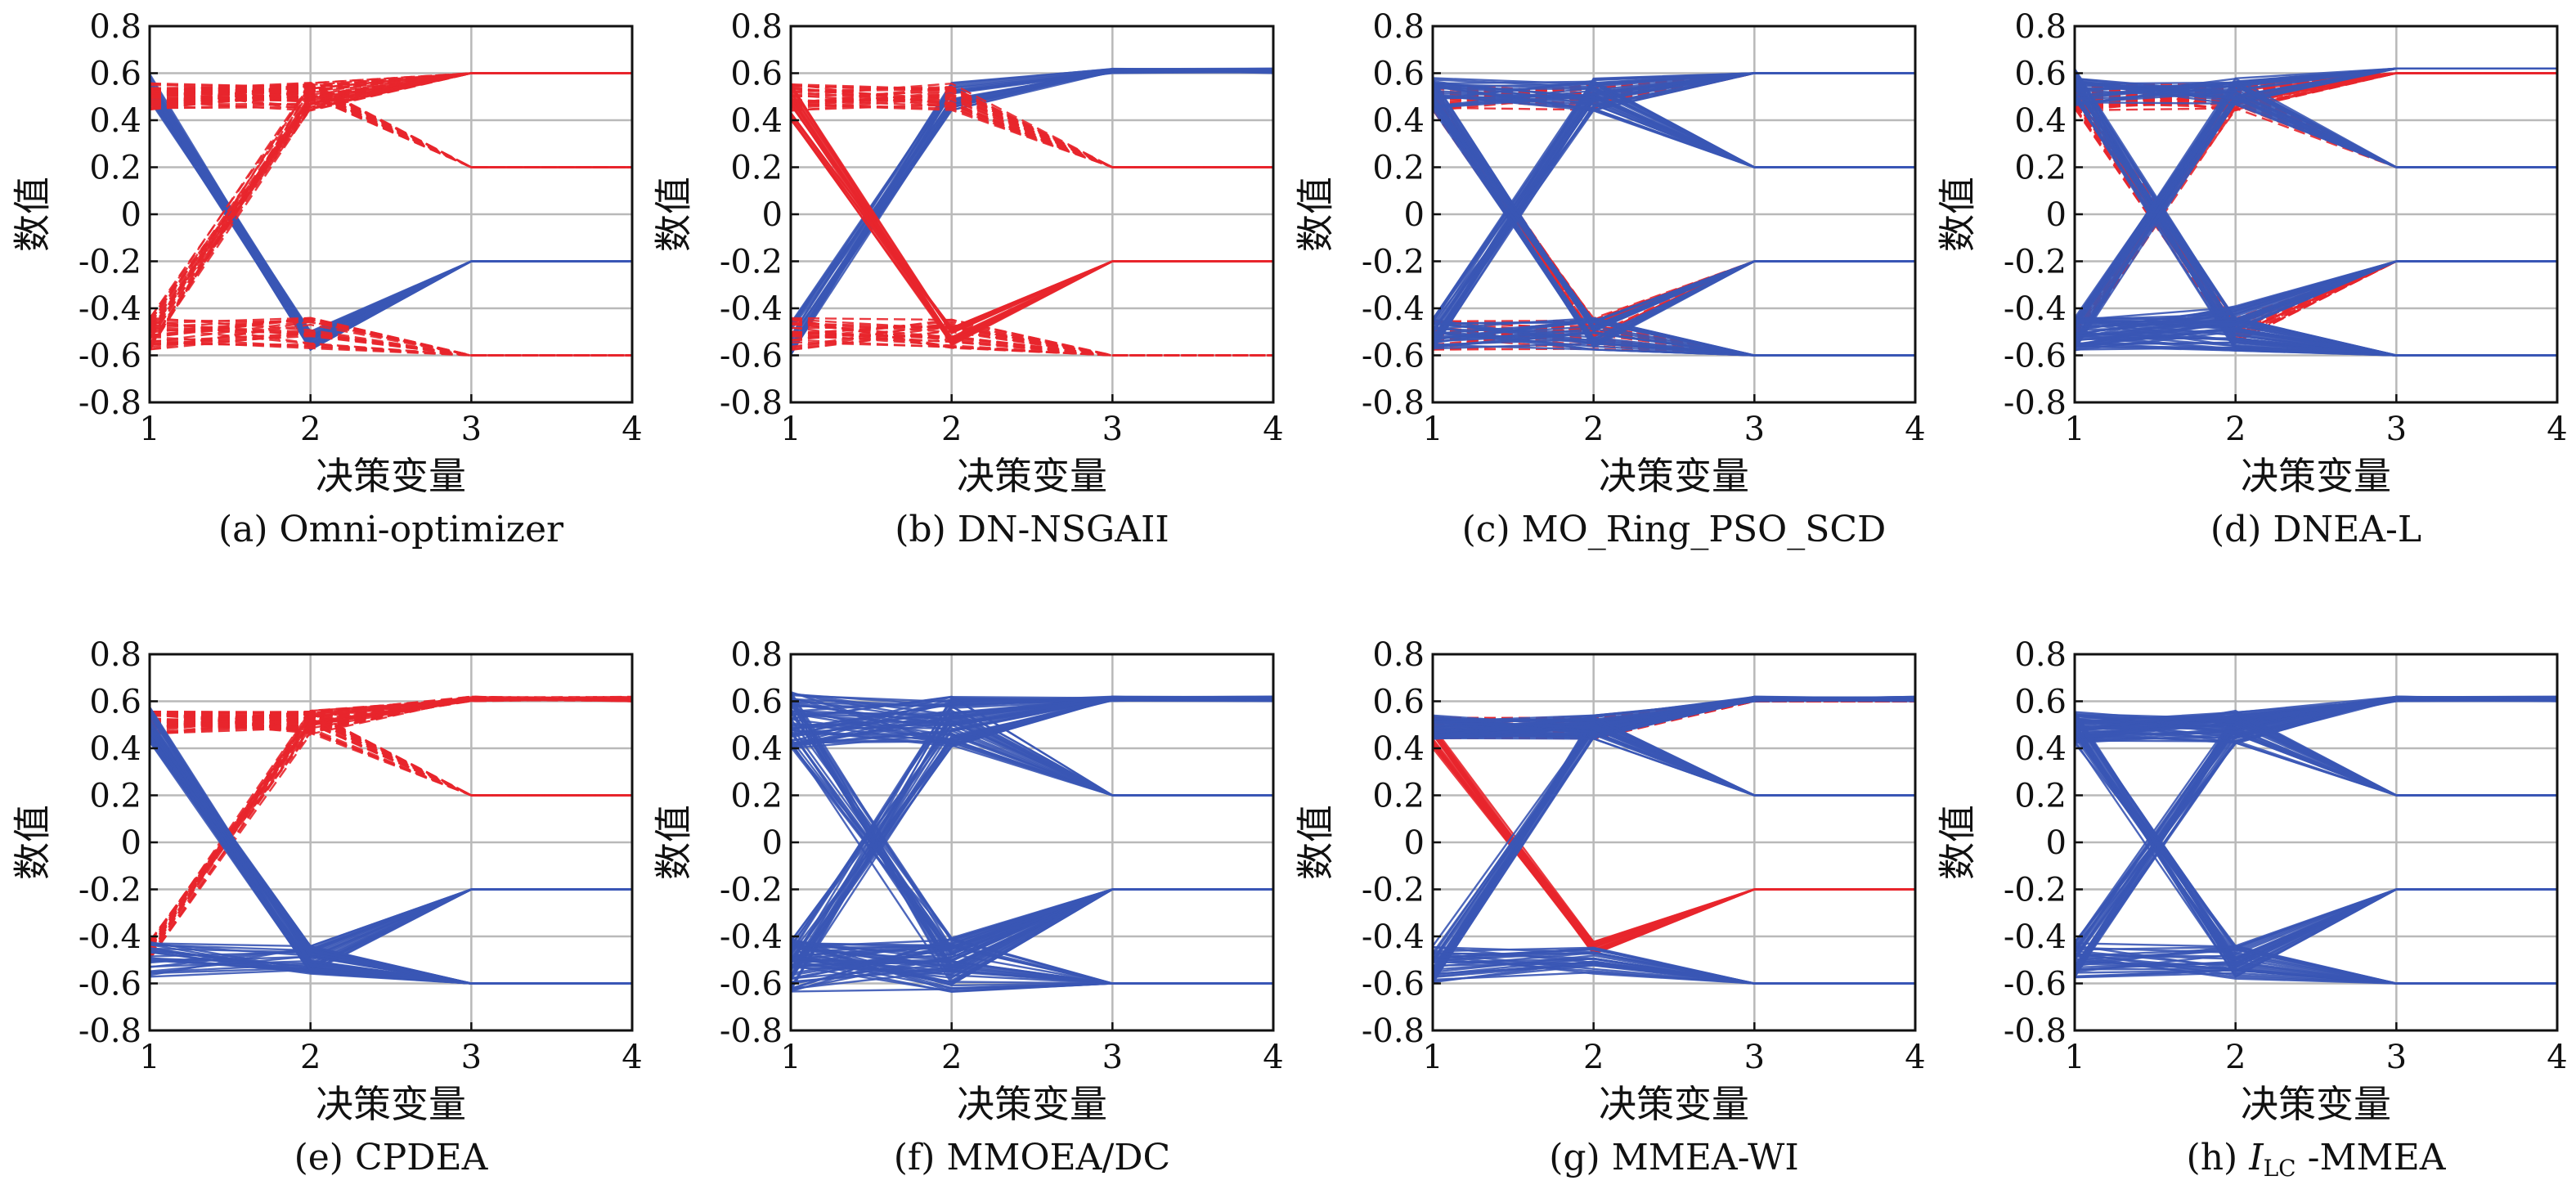 The height and width of the screenshot is (1203, 2576). I want to click on subplot-caption: (d) DNEA-L, so click(2315, 529).